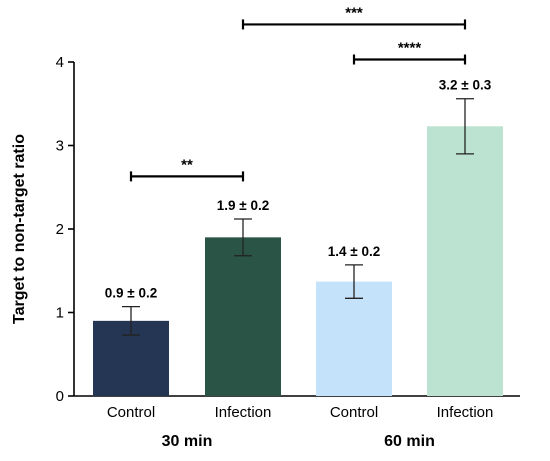 Image resolution: width=550 pixels, height=461 pixels. What do you see at coordinates (65, 229) in the screenshot?
I see `y-axis: 0 1 2 3 4` at bounding box center [65, 229].